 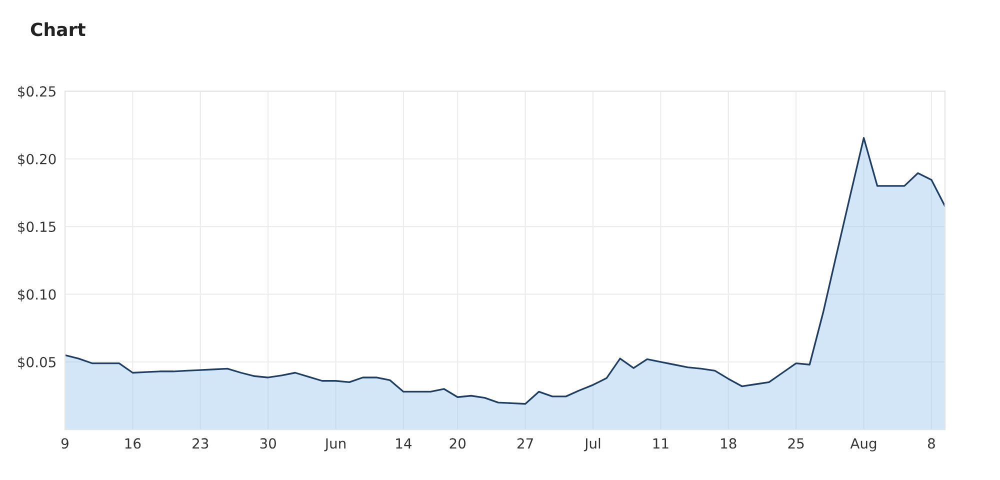 I want to click on y-tick-label: $0.20, so click(x=37, y=160).